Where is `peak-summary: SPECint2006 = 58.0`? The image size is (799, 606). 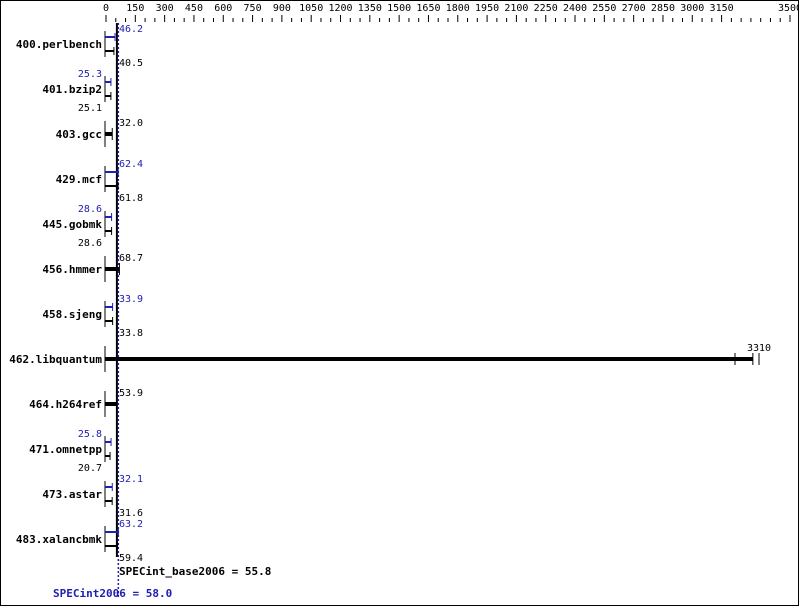 peak-summary: SPECint2006 = 58.0 is located at coordinates (112, 593).